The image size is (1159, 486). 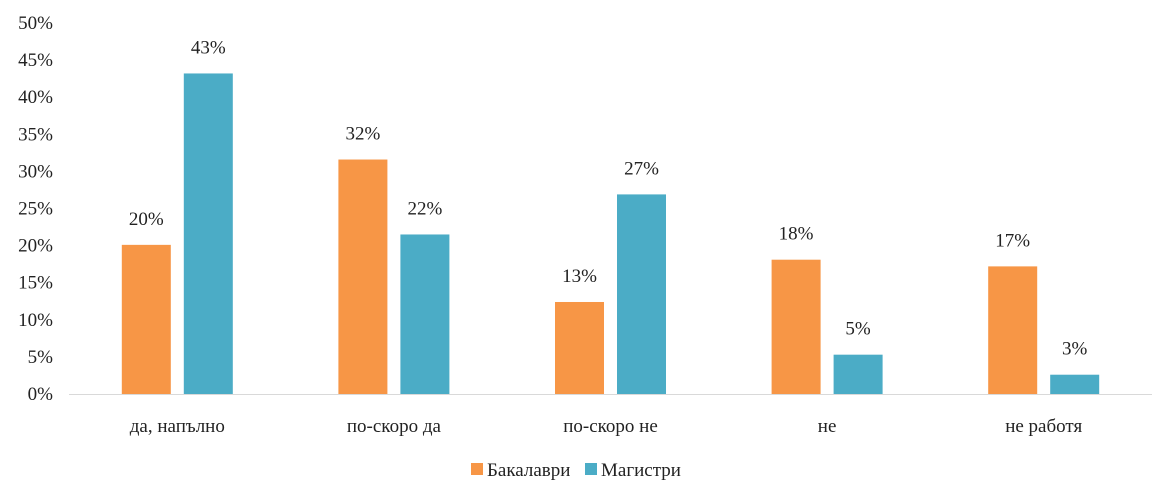 What do you see at coordinates (35, 97) in the screenshot?
I see `y-tick-label: 40%` at bounding box center [35, 97].